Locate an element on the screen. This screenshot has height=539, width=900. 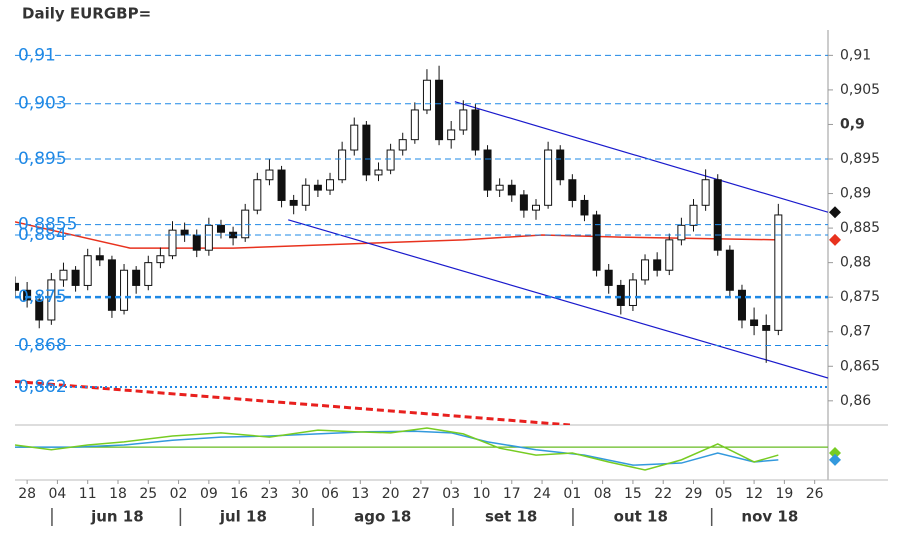
x-tick-label: 09 is located at coordinates (209, 494).